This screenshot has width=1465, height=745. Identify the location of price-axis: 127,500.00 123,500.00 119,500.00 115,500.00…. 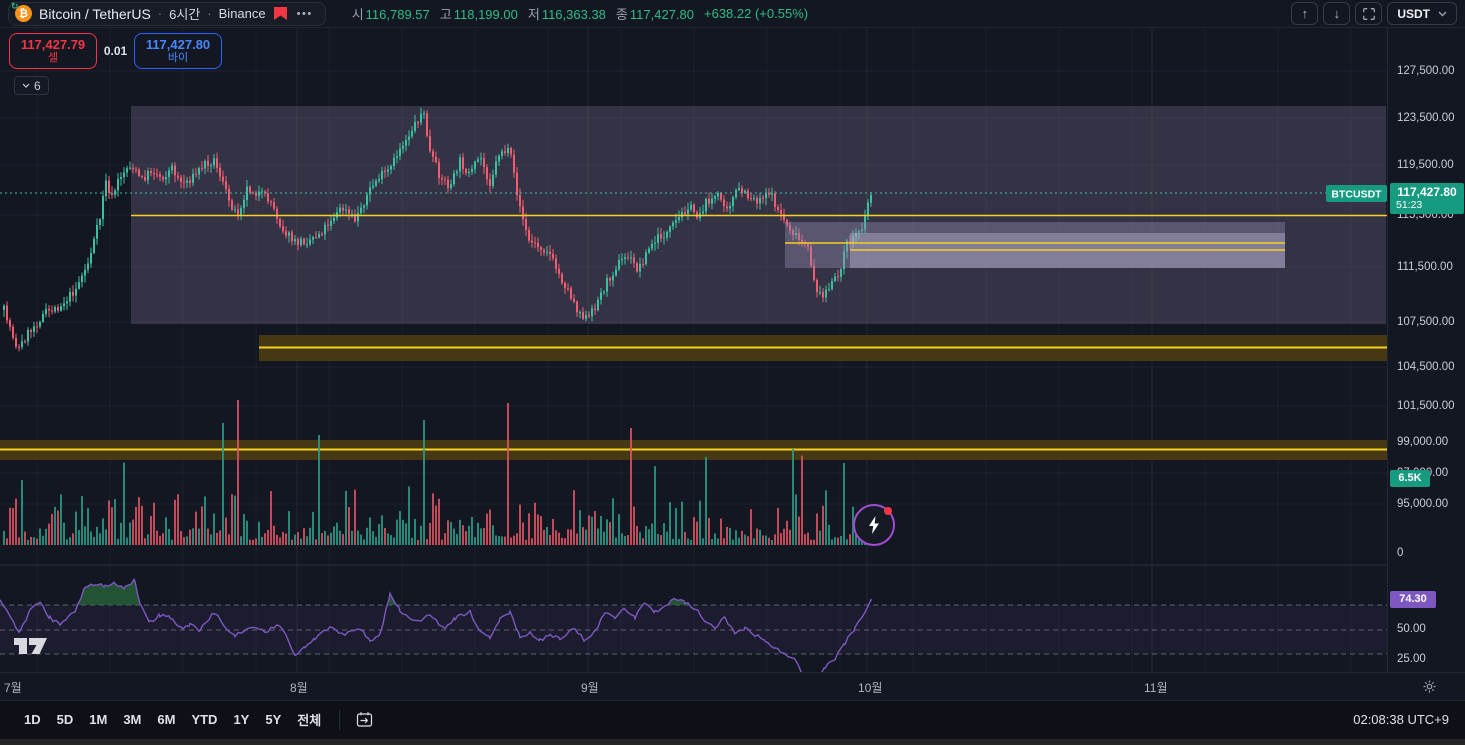
(1426, 350).